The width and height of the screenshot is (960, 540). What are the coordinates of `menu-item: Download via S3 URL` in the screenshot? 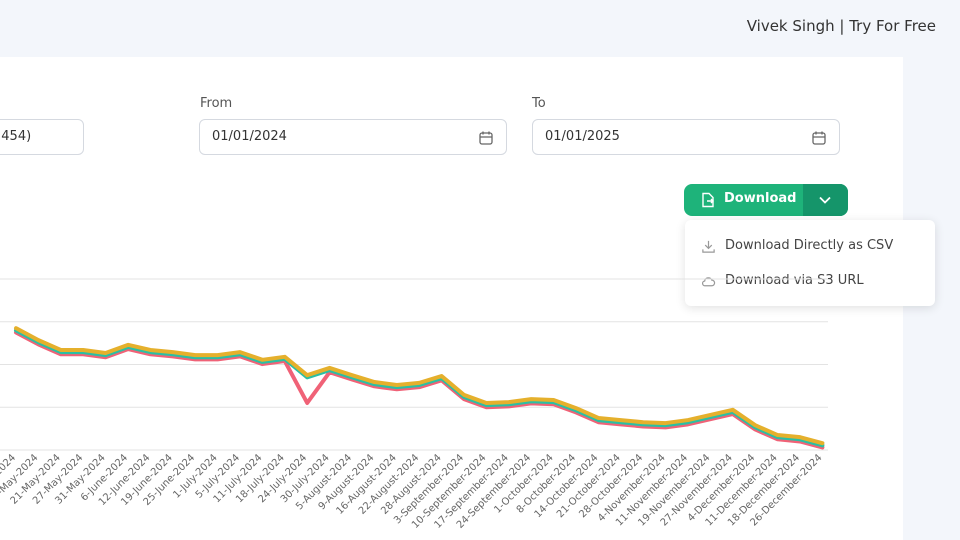 It's located at (810, 281).